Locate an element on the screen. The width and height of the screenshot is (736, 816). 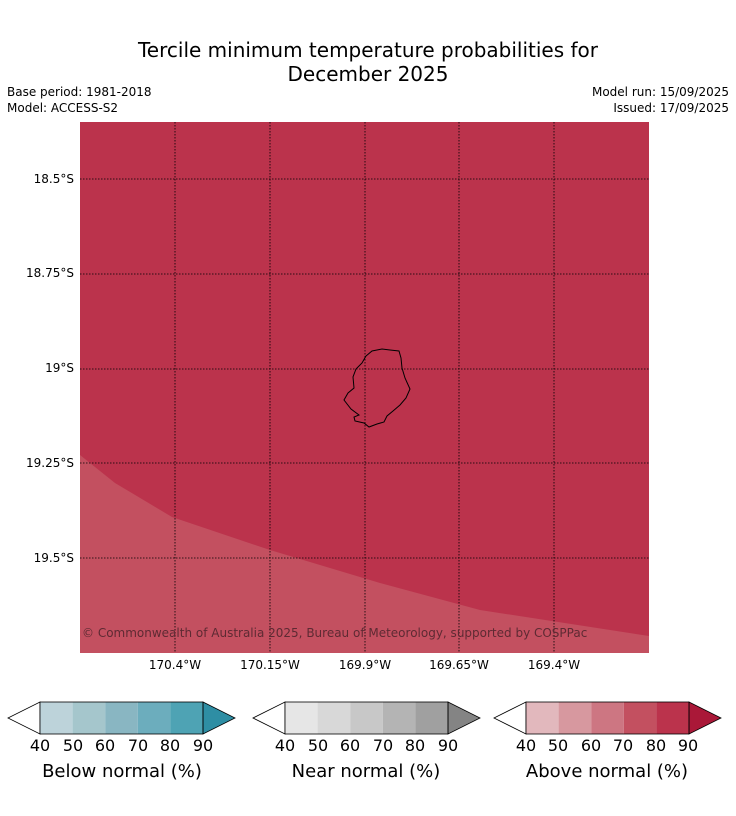
cbar-above-label: Above normal (%) is located at coordinates (607, 771).